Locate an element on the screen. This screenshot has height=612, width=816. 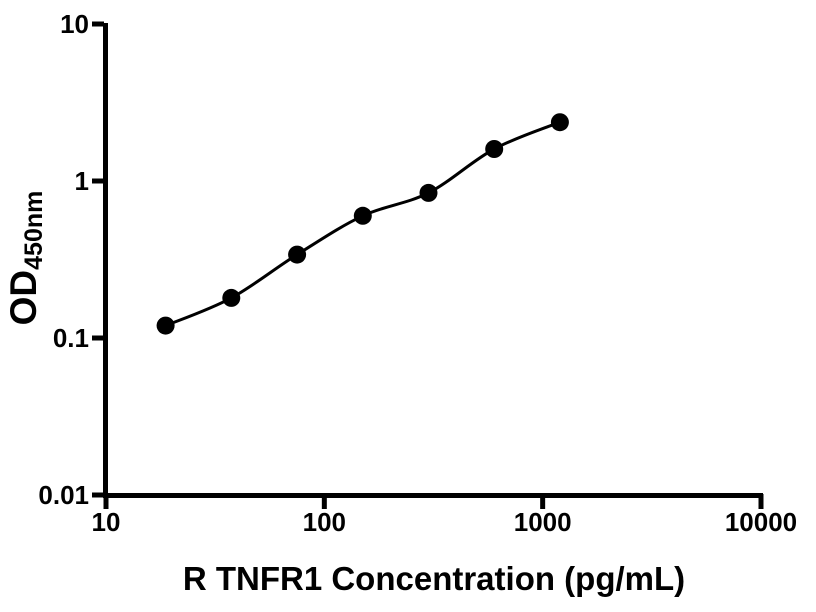
x-tick-label: 1000 is located at coordinates (543, 522).